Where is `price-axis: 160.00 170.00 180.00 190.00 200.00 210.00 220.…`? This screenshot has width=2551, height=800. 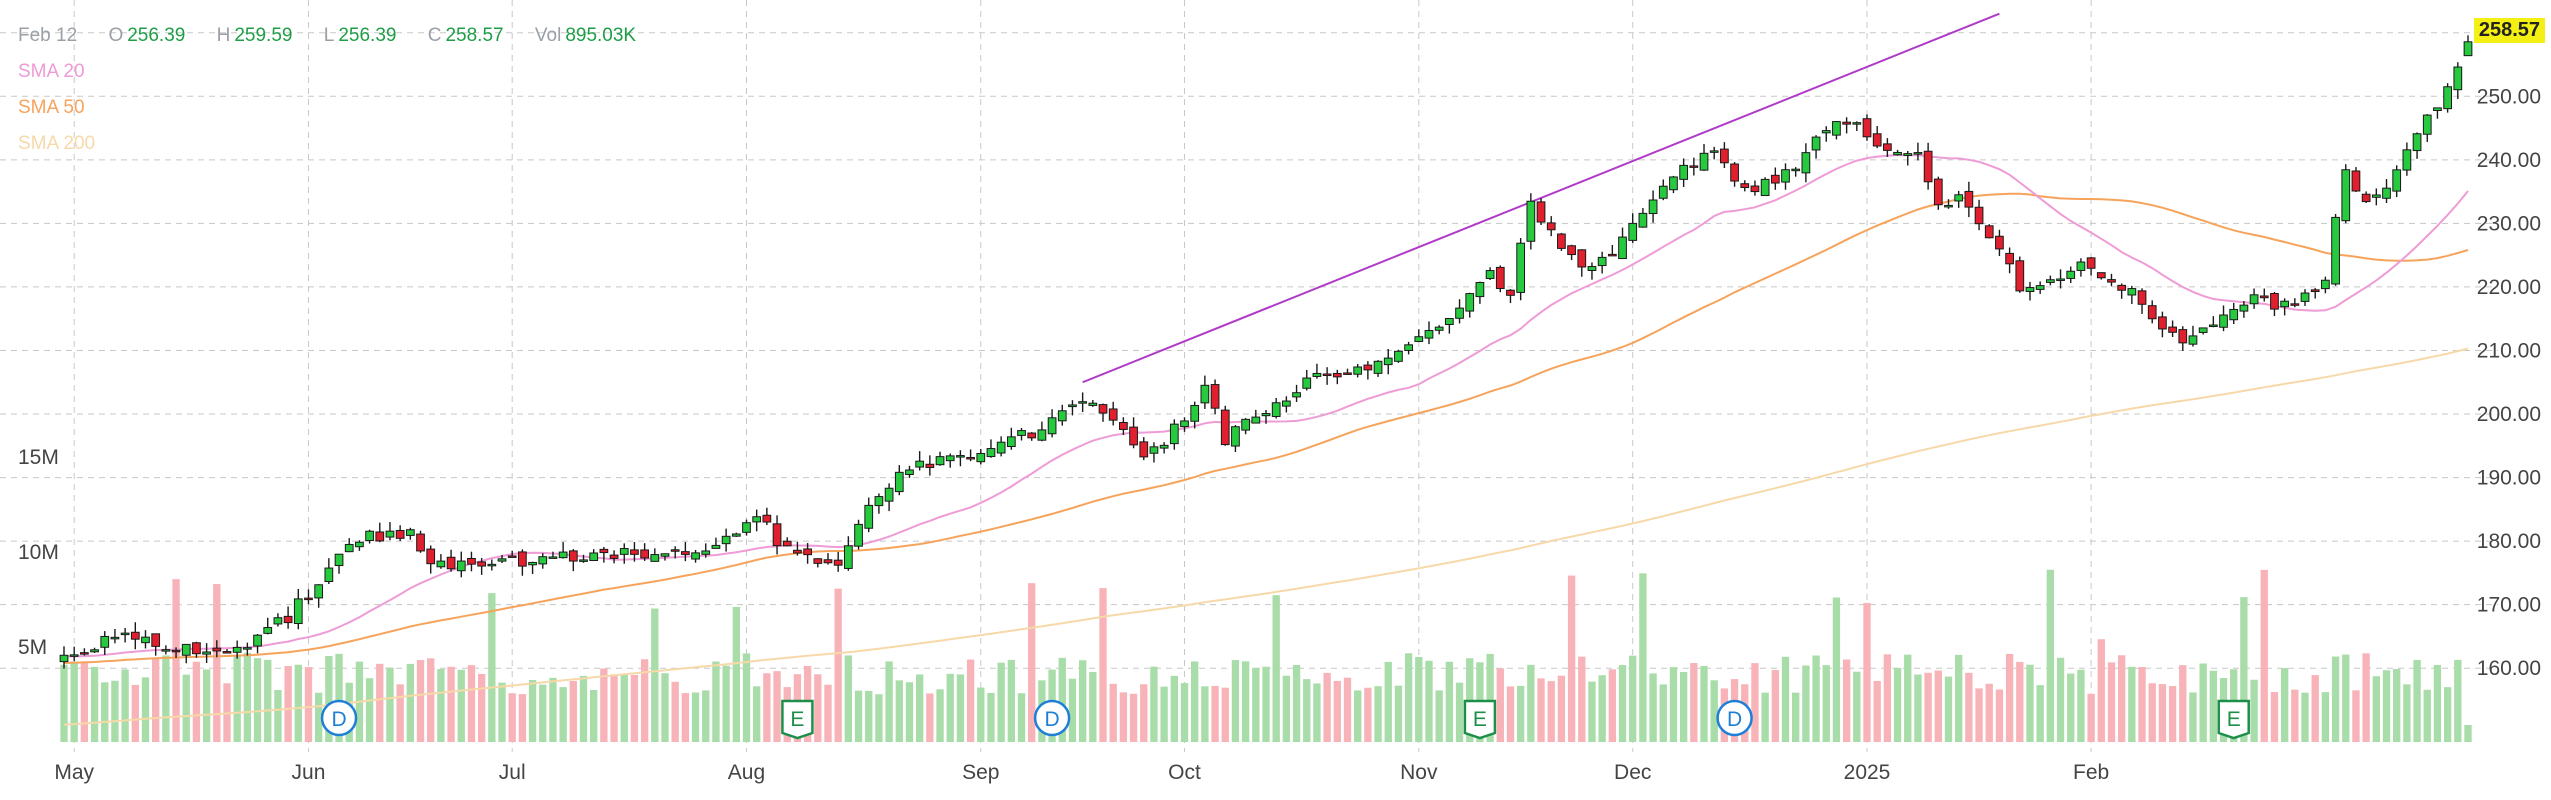
price-axis: 160.00 170.00 180.00 190.00 200.00 210.00 220.… is located at coordinates (2509, 351).